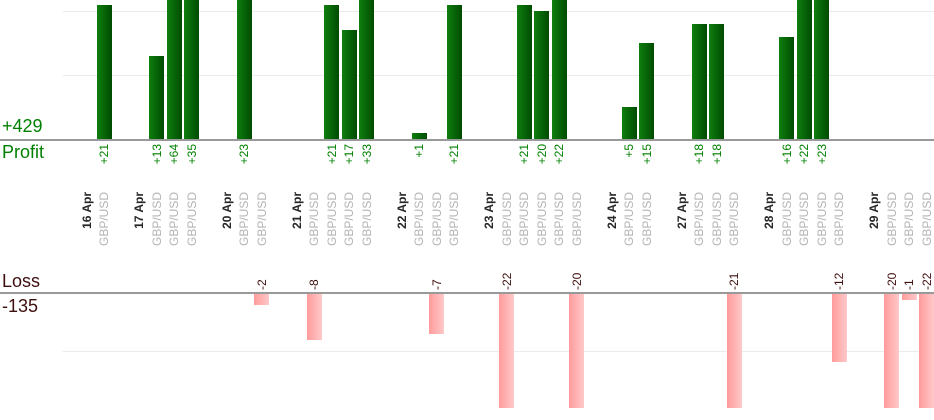  What do you see at coordinates (769, 210) in the screenshot?
I see `date-label: 28 Apr` at bounding box center [769, 210].